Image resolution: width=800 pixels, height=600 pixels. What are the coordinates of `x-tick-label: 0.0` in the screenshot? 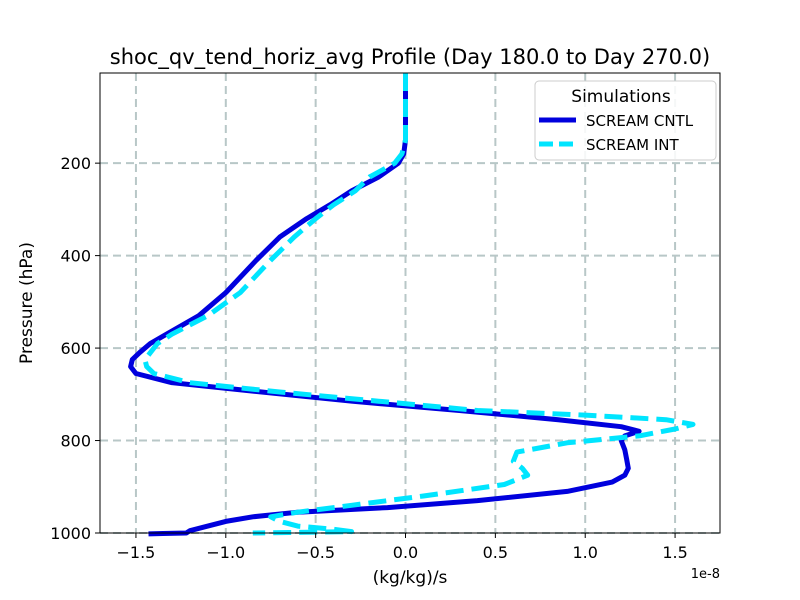 It's located at (405, 552).